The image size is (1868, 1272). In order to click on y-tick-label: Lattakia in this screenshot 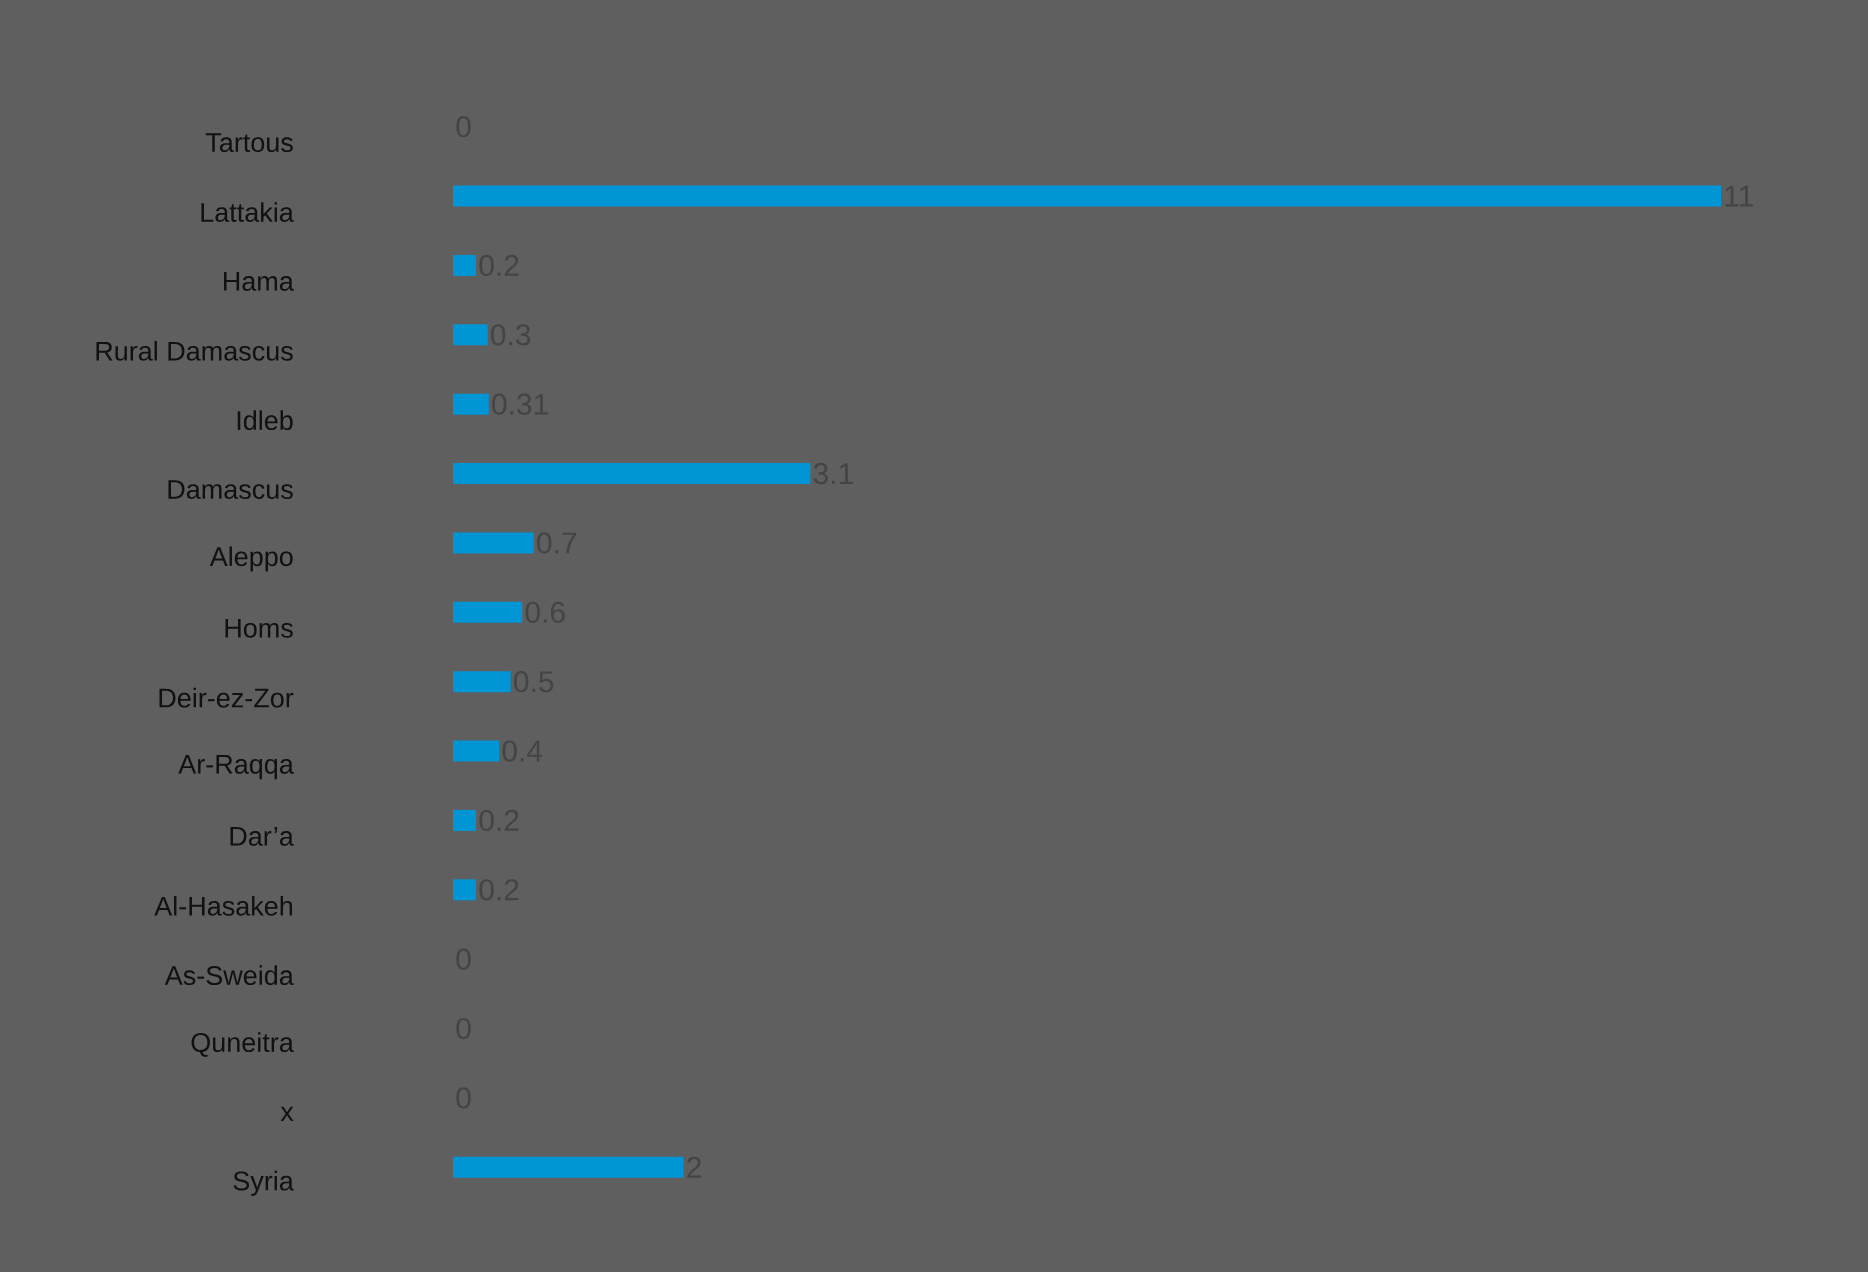, I will do `click(247, 212)`.